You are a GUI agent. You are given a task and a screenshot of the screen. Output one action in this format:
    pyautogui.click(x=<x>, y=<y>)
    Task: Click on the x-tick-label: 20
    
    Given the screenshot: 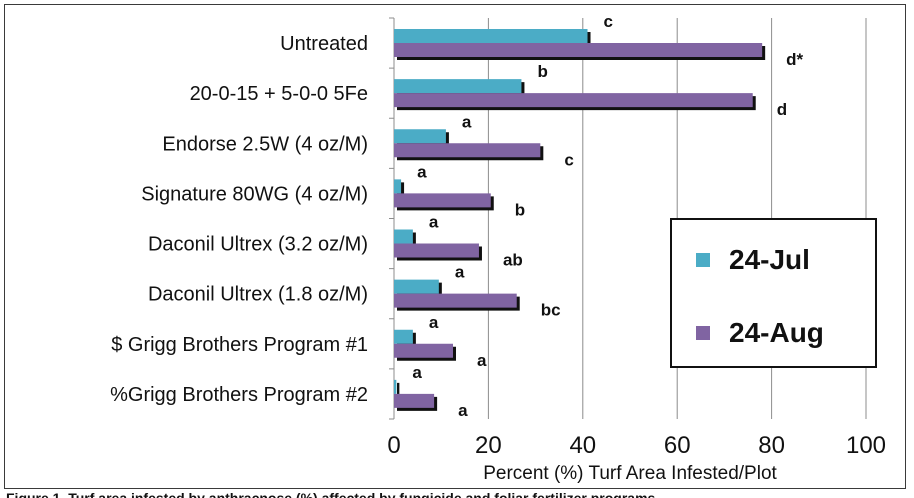 What is the action you would take?
    pyautogui.click(x=488, y=445)
    